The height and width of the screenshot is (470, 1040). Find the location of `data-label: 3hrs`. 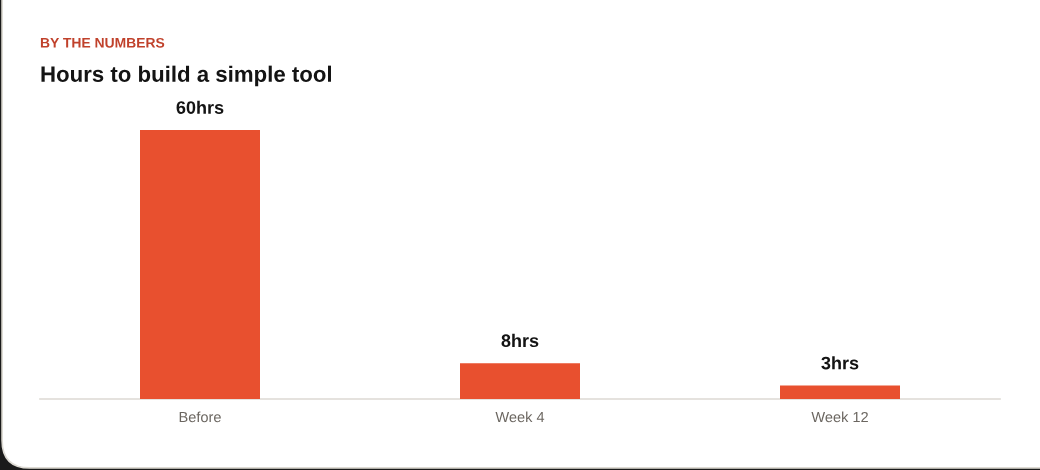

data-label: 3hrs is located at coordinates (840, 363).